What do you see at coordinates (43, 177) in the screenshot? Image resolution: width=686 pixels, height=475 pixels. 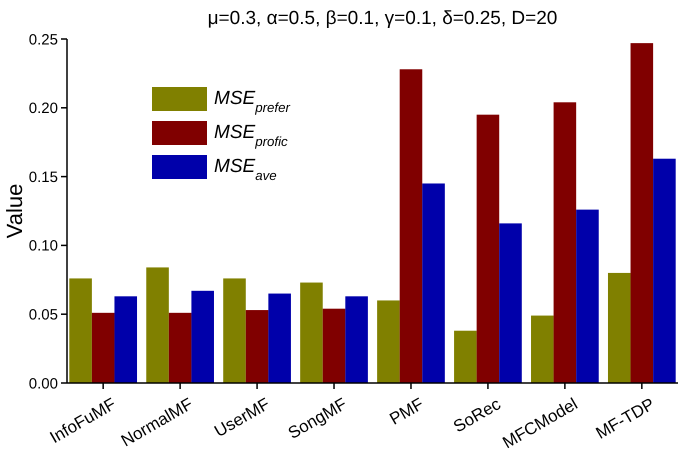 I see `y-tick-label: 0.15` at bounding box center [43, 177].